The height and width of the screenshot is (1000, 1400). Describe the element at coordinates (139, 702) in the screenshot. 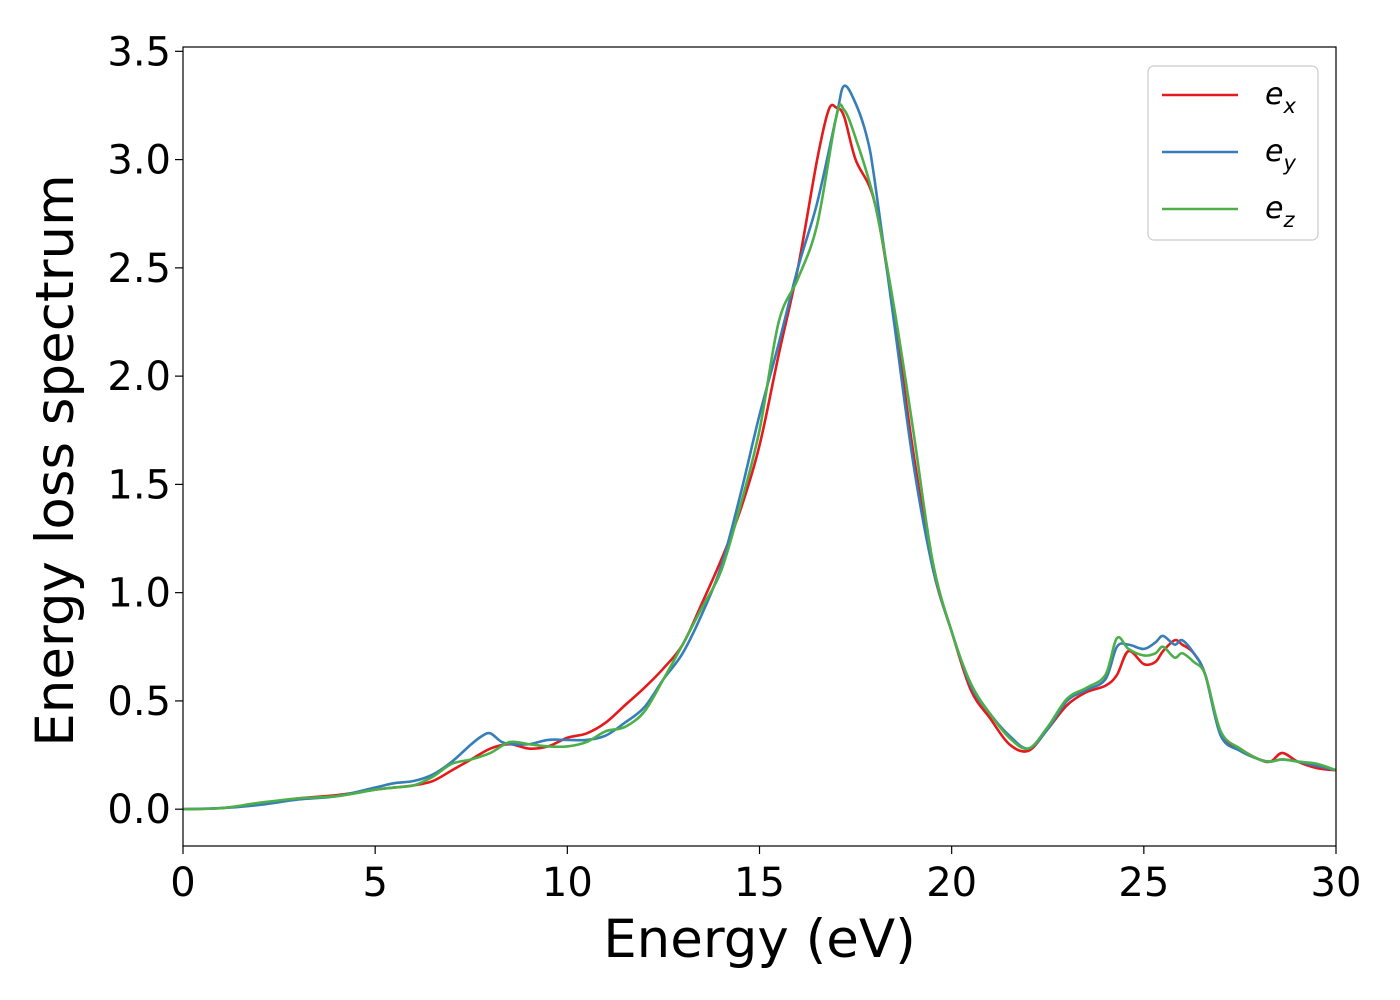

I see `y-tick-label: 0.5` at that location.